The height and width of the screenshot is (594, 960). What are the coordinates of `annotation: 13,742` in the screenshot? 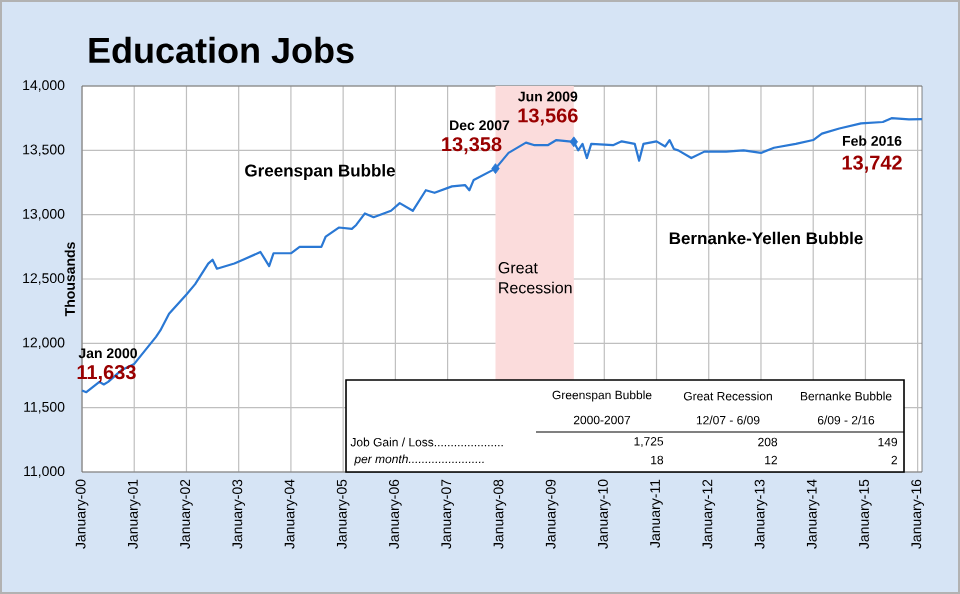 It's located at (872, 164).